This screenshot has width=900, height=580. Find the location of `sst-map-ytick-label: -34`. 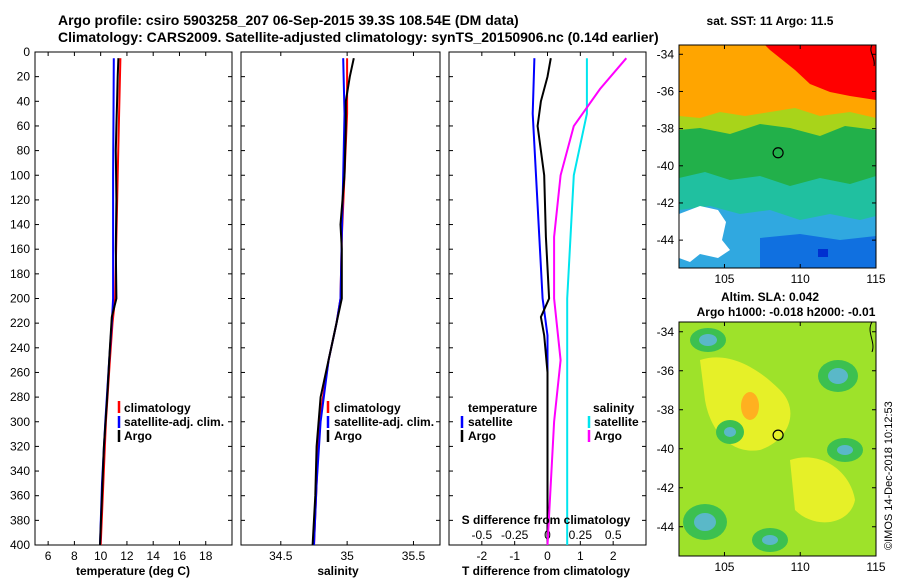

sst-map-ytick-label: -34 is located at coordinates (666, 54).